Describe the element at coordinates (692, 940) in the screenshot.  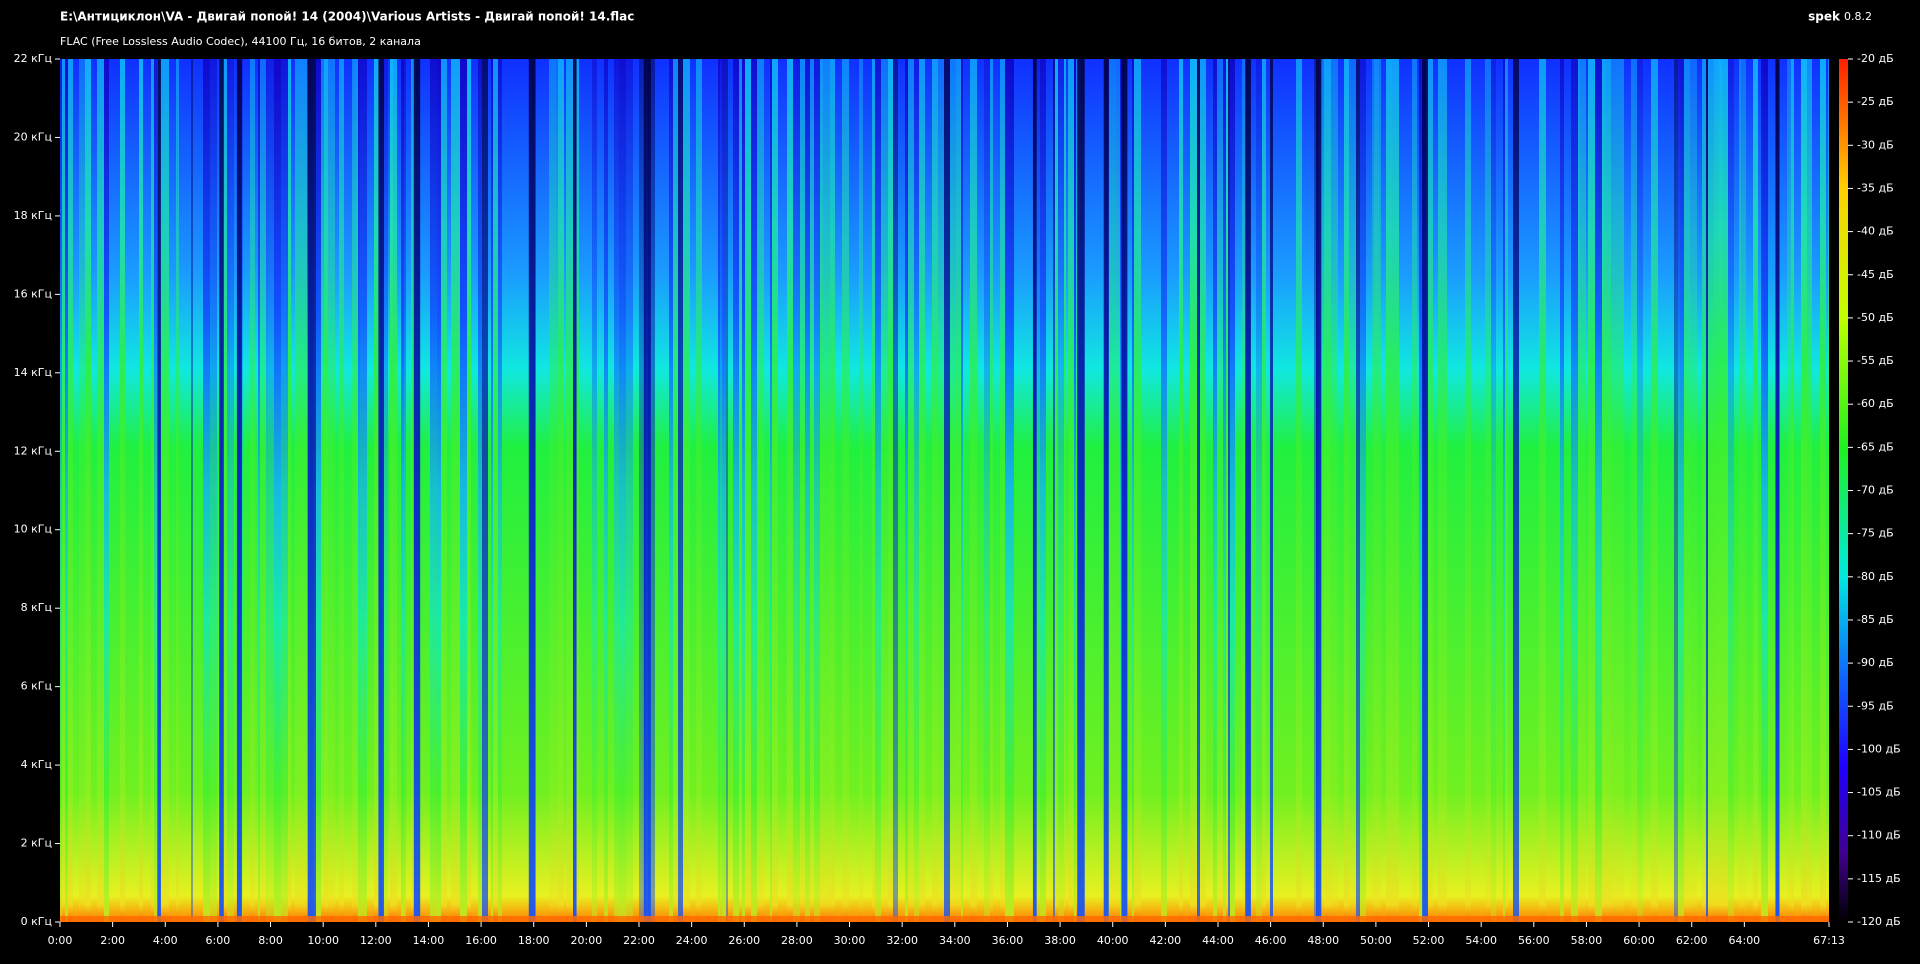
I see `time-label: 24:00` at that location.